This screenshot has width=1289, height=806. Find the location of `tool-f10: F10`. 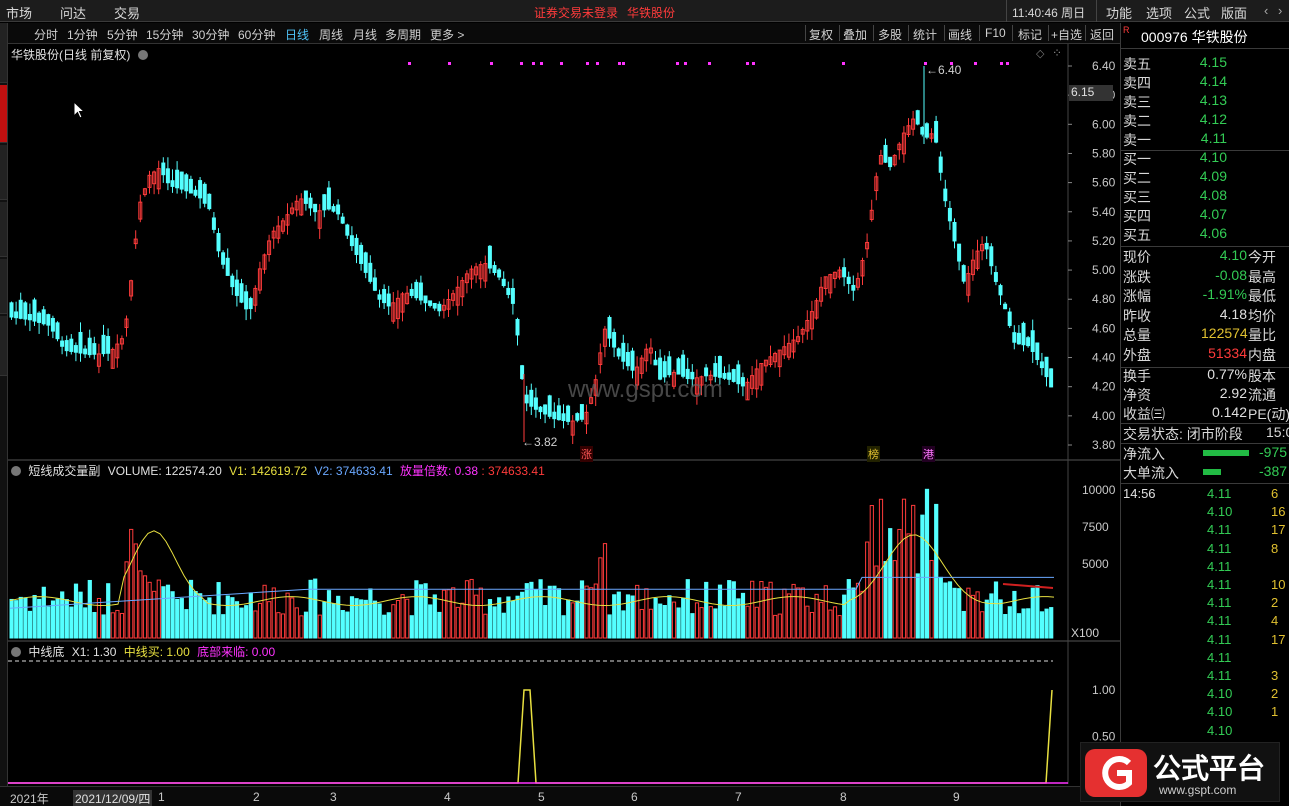

tool-f10: F10 is located at coordinates (995, 33).